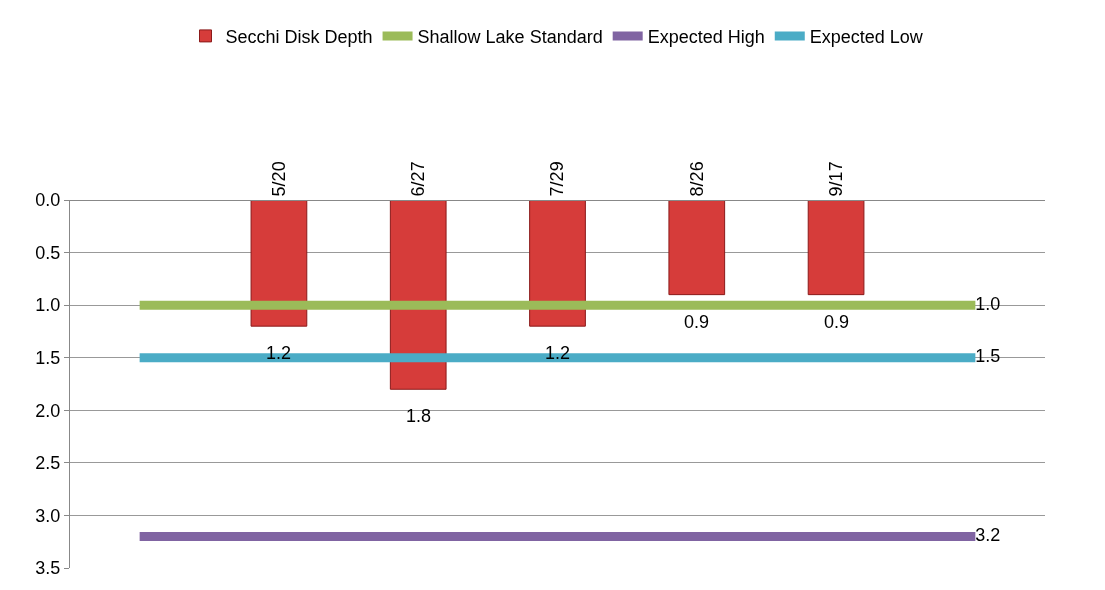  What do you see at coordinates (866, 36) in the screenshot?
I see `legend-label: Expected Low` at bounding box center [866, 36].